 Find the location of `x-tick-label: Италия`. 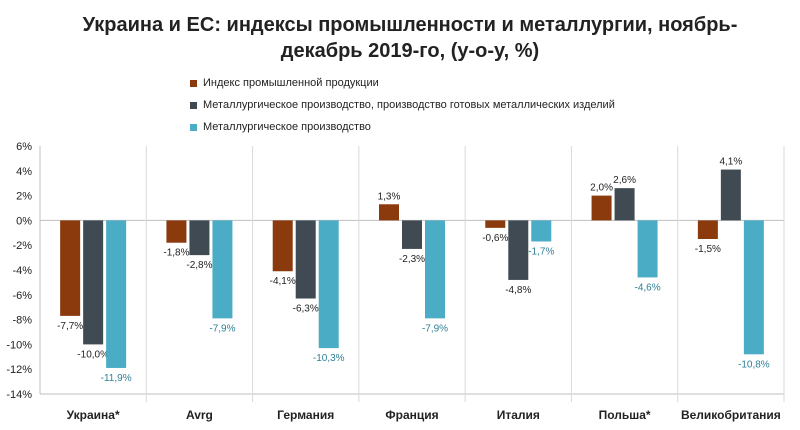

x-tick-label: Италия is located at coordinates (518, 415).